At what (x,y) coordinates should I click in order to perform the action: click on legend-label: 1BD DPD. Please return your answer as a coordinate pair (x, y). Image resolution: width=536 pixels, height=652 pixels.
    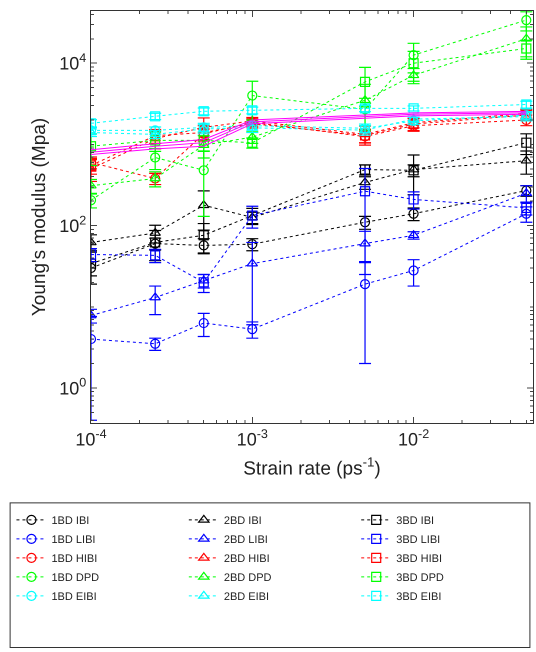
    Looking at the image, I should click on (75, 578).